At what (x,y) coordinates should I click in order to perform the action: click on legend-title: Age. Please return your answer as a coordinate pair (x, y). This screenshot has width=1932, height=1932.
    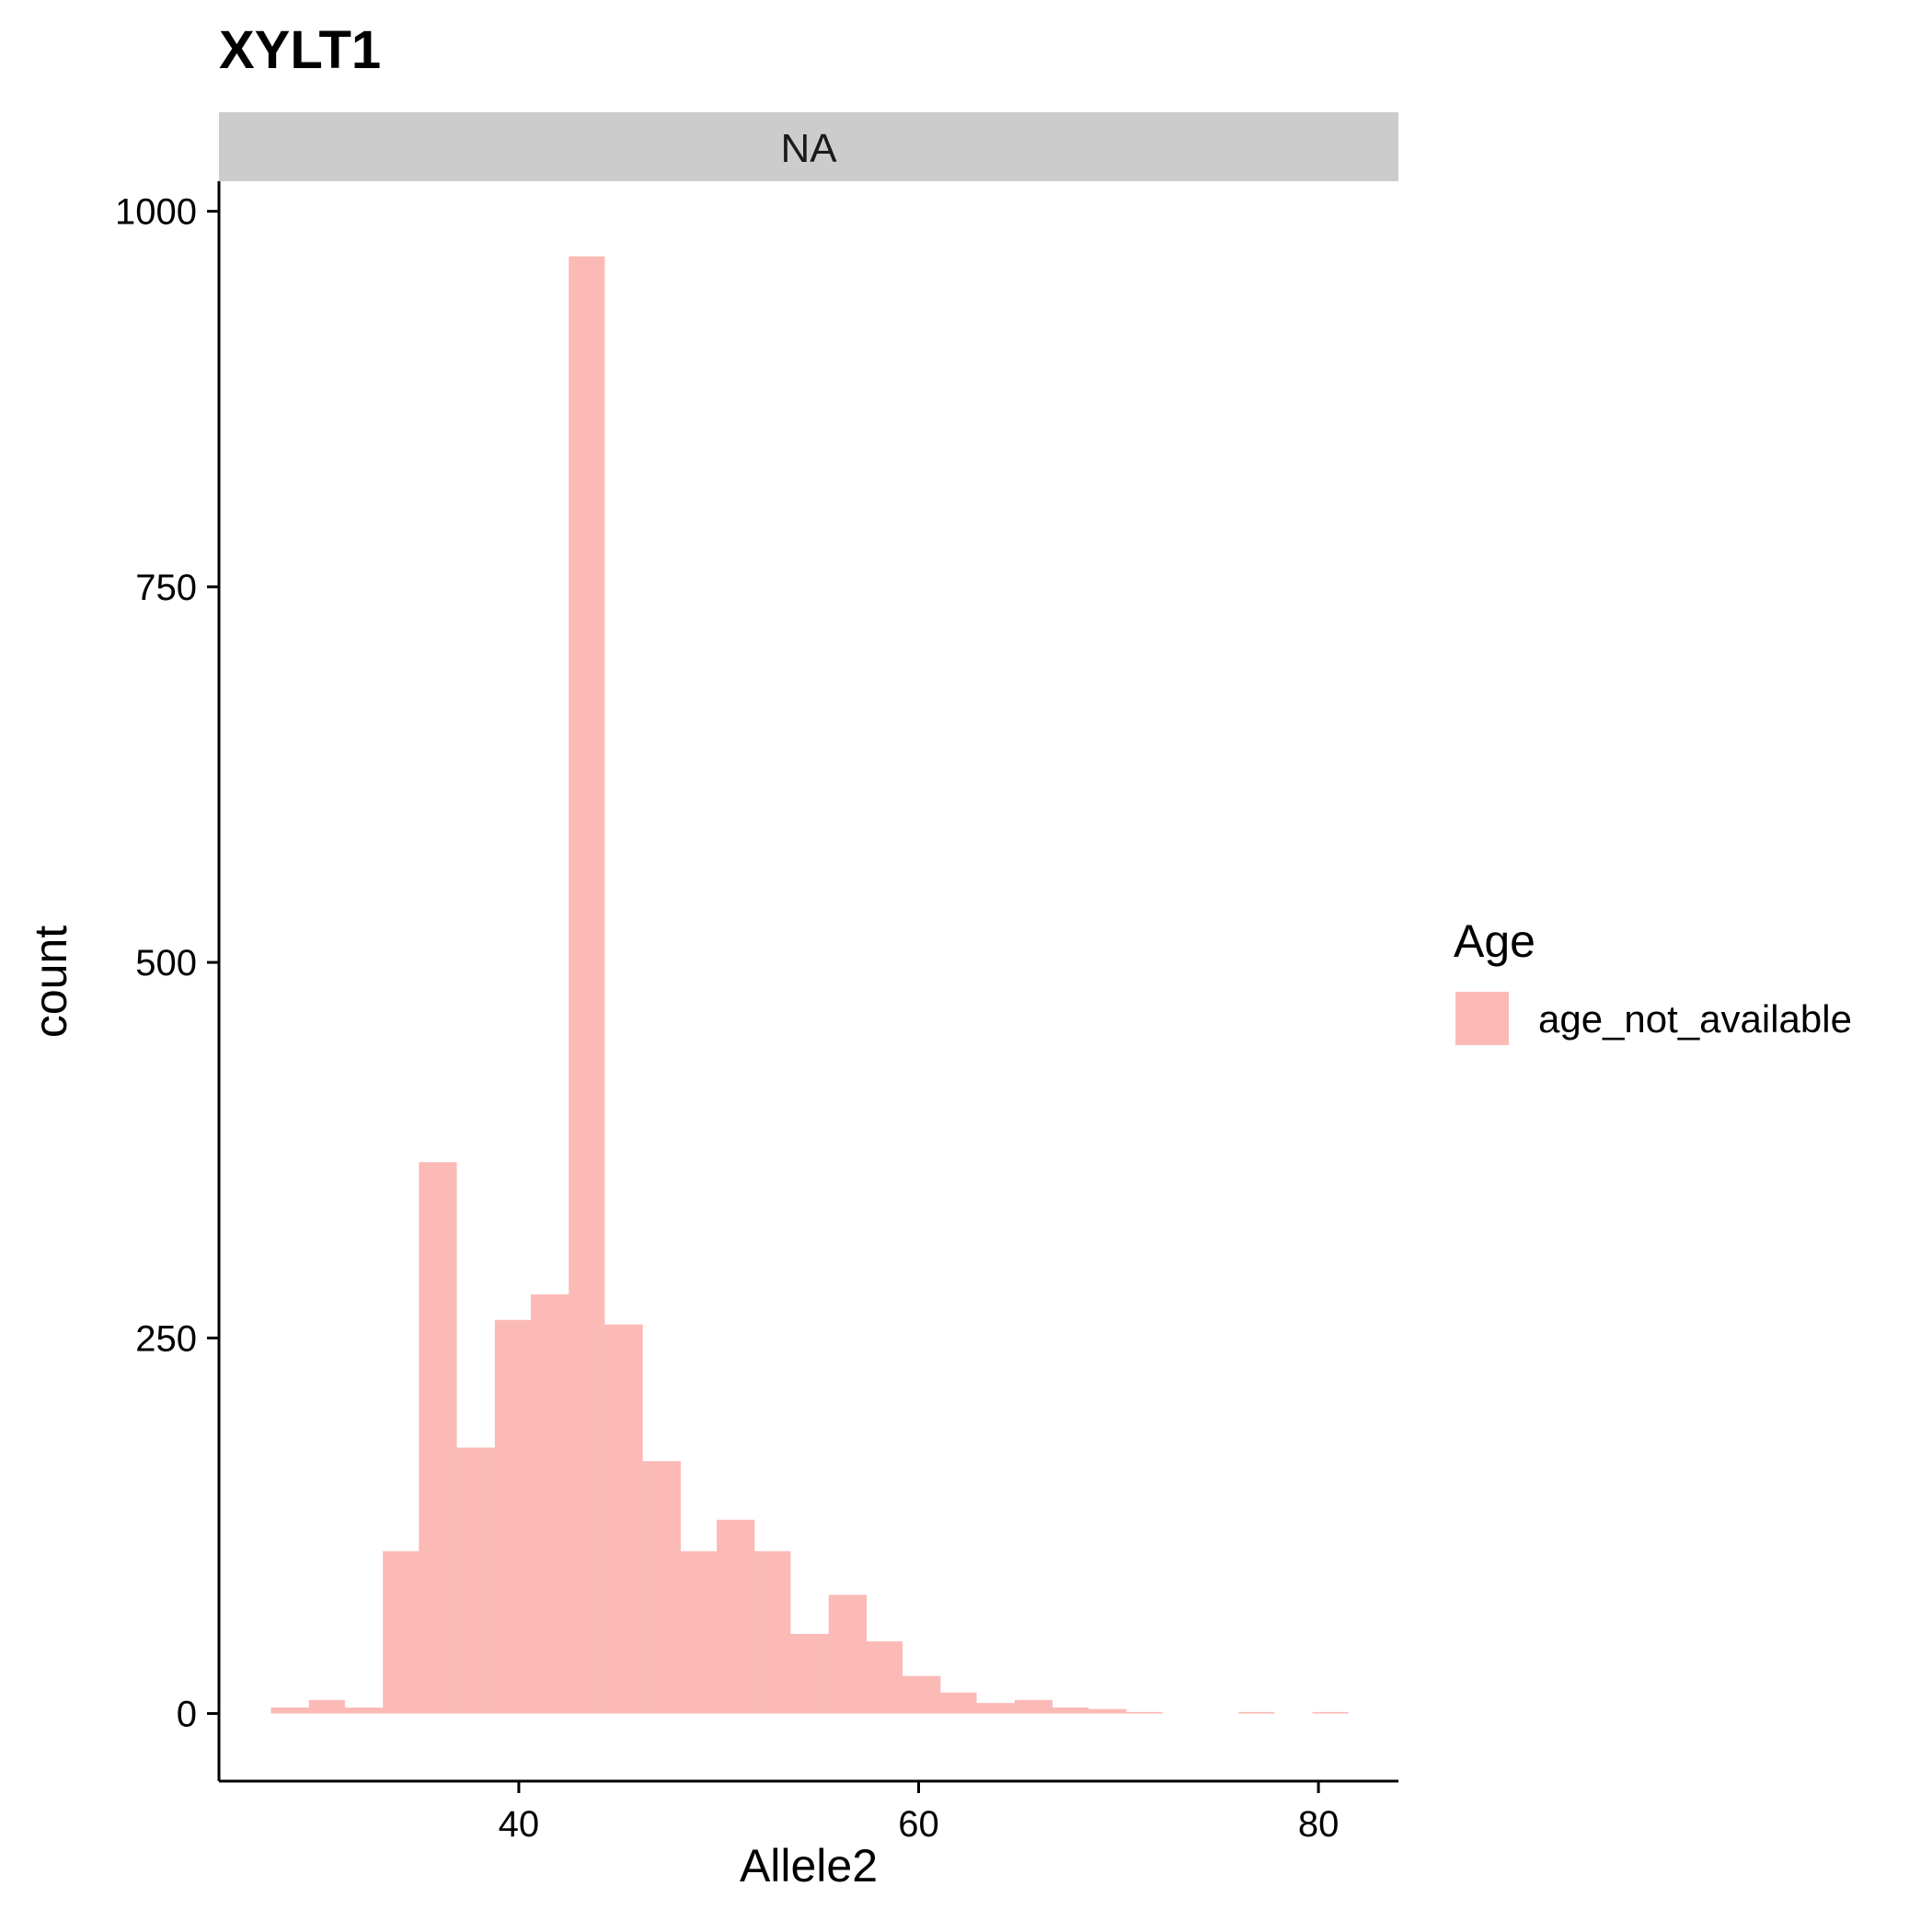
    Looking at the image, I should click on (1494, 941).